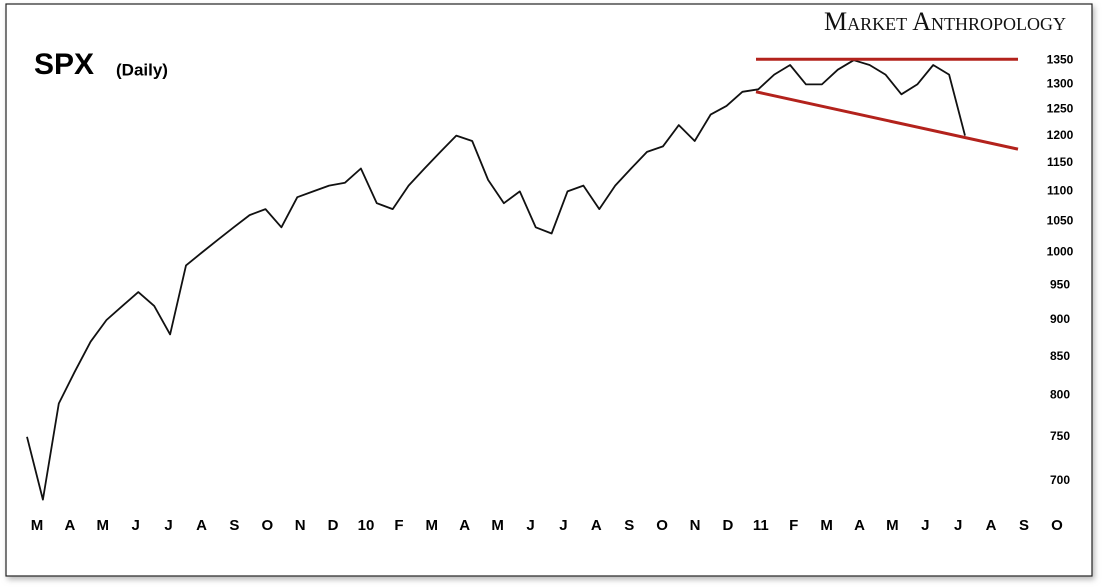 The height and width of the screenshot is (588, 1105). What do you see at coordinates (887, 120) in the screenshot?
I see `trend-line` at bounding box center [887, 120].